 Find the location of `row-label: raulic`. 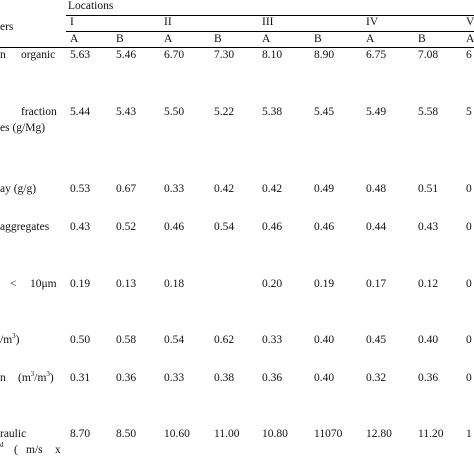

row-label: raulic is located at coordinates (13, 434).